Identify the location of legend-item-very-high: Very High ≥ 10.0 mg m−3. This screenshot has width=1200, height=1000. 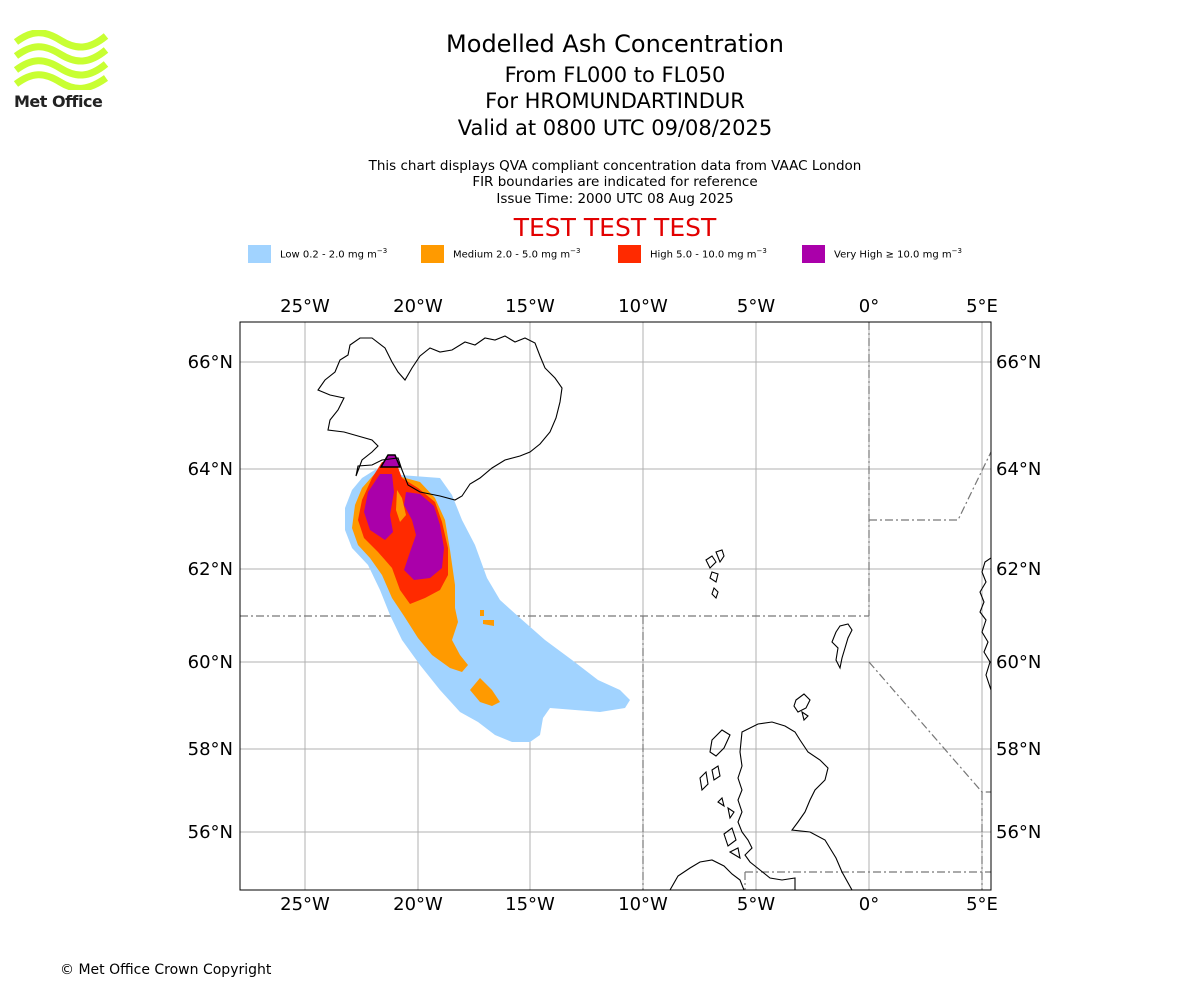
(882, 254).